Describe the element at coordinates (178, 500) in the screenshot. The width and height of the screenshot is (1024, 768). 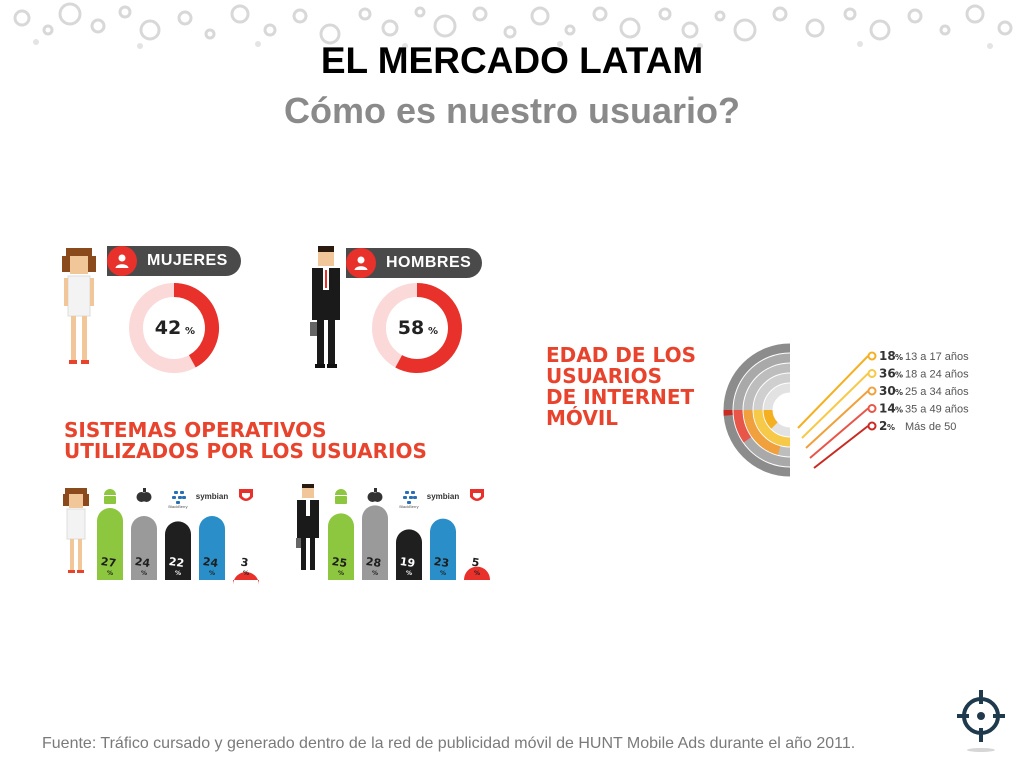
I see `blackberry-icon: BlackBerry` at that location.